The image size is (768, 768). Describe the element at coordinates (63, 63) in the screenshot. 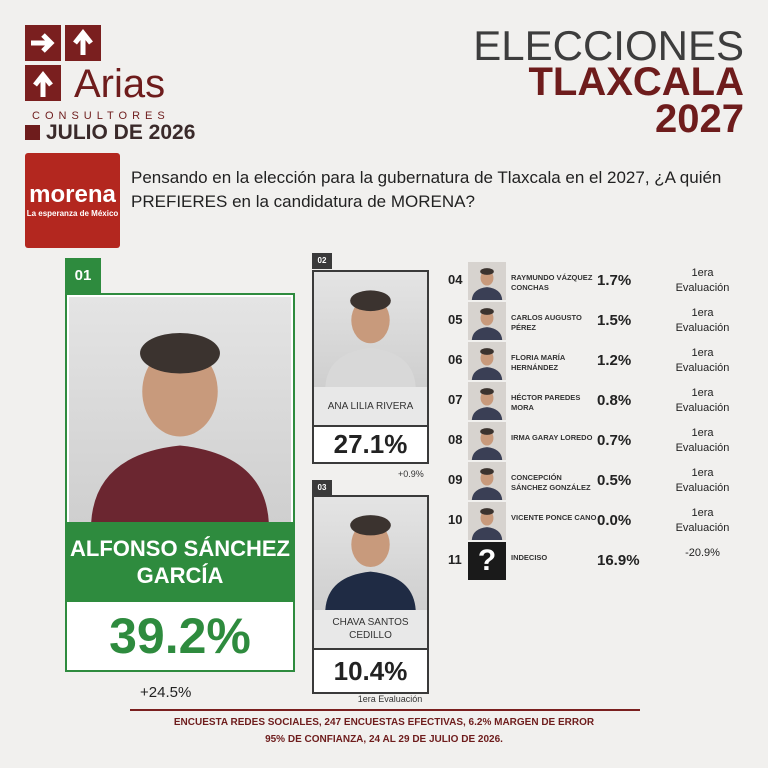

I see `logo-icon` at that location.